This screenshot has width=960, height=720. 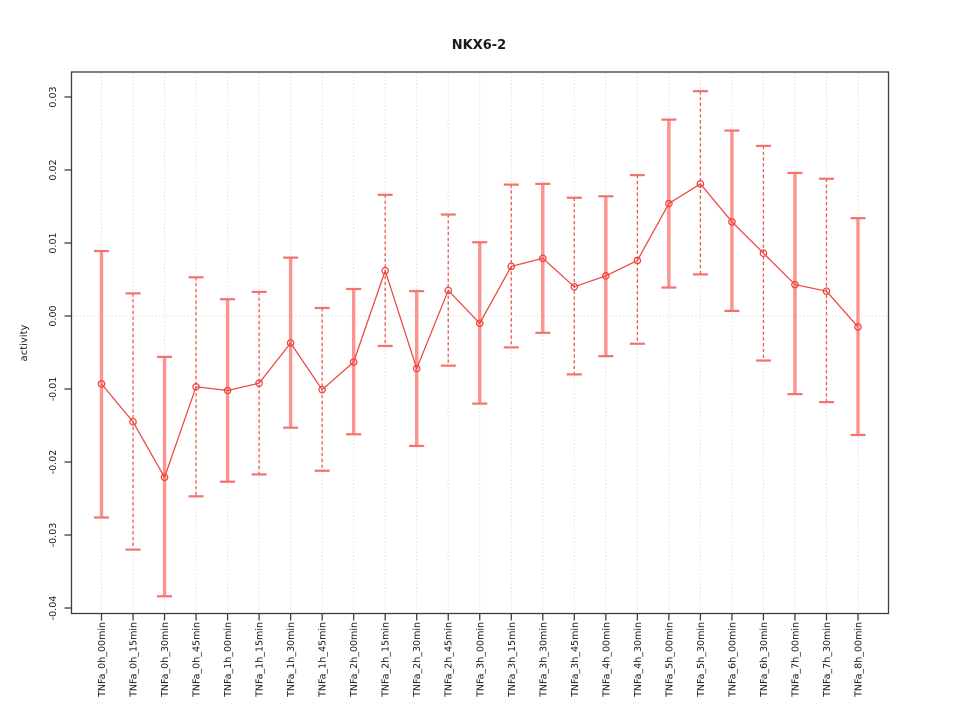 I want to click on x-tick-label: TNFa_5h_30min, so click(x=701, y=660).